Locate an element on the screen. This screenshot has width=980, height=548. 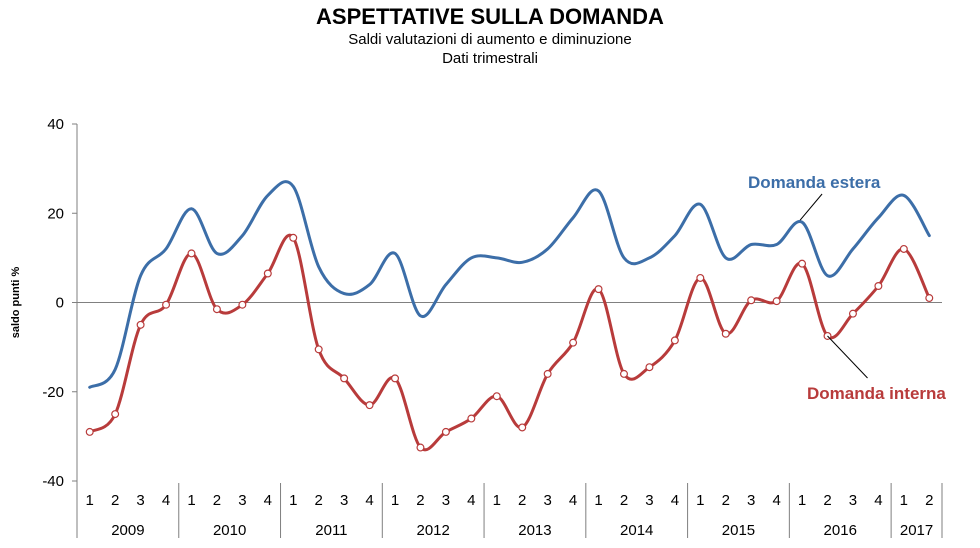
chart-subtitle-line-2: Dati trimestrali is located at coordinates (490, 58).